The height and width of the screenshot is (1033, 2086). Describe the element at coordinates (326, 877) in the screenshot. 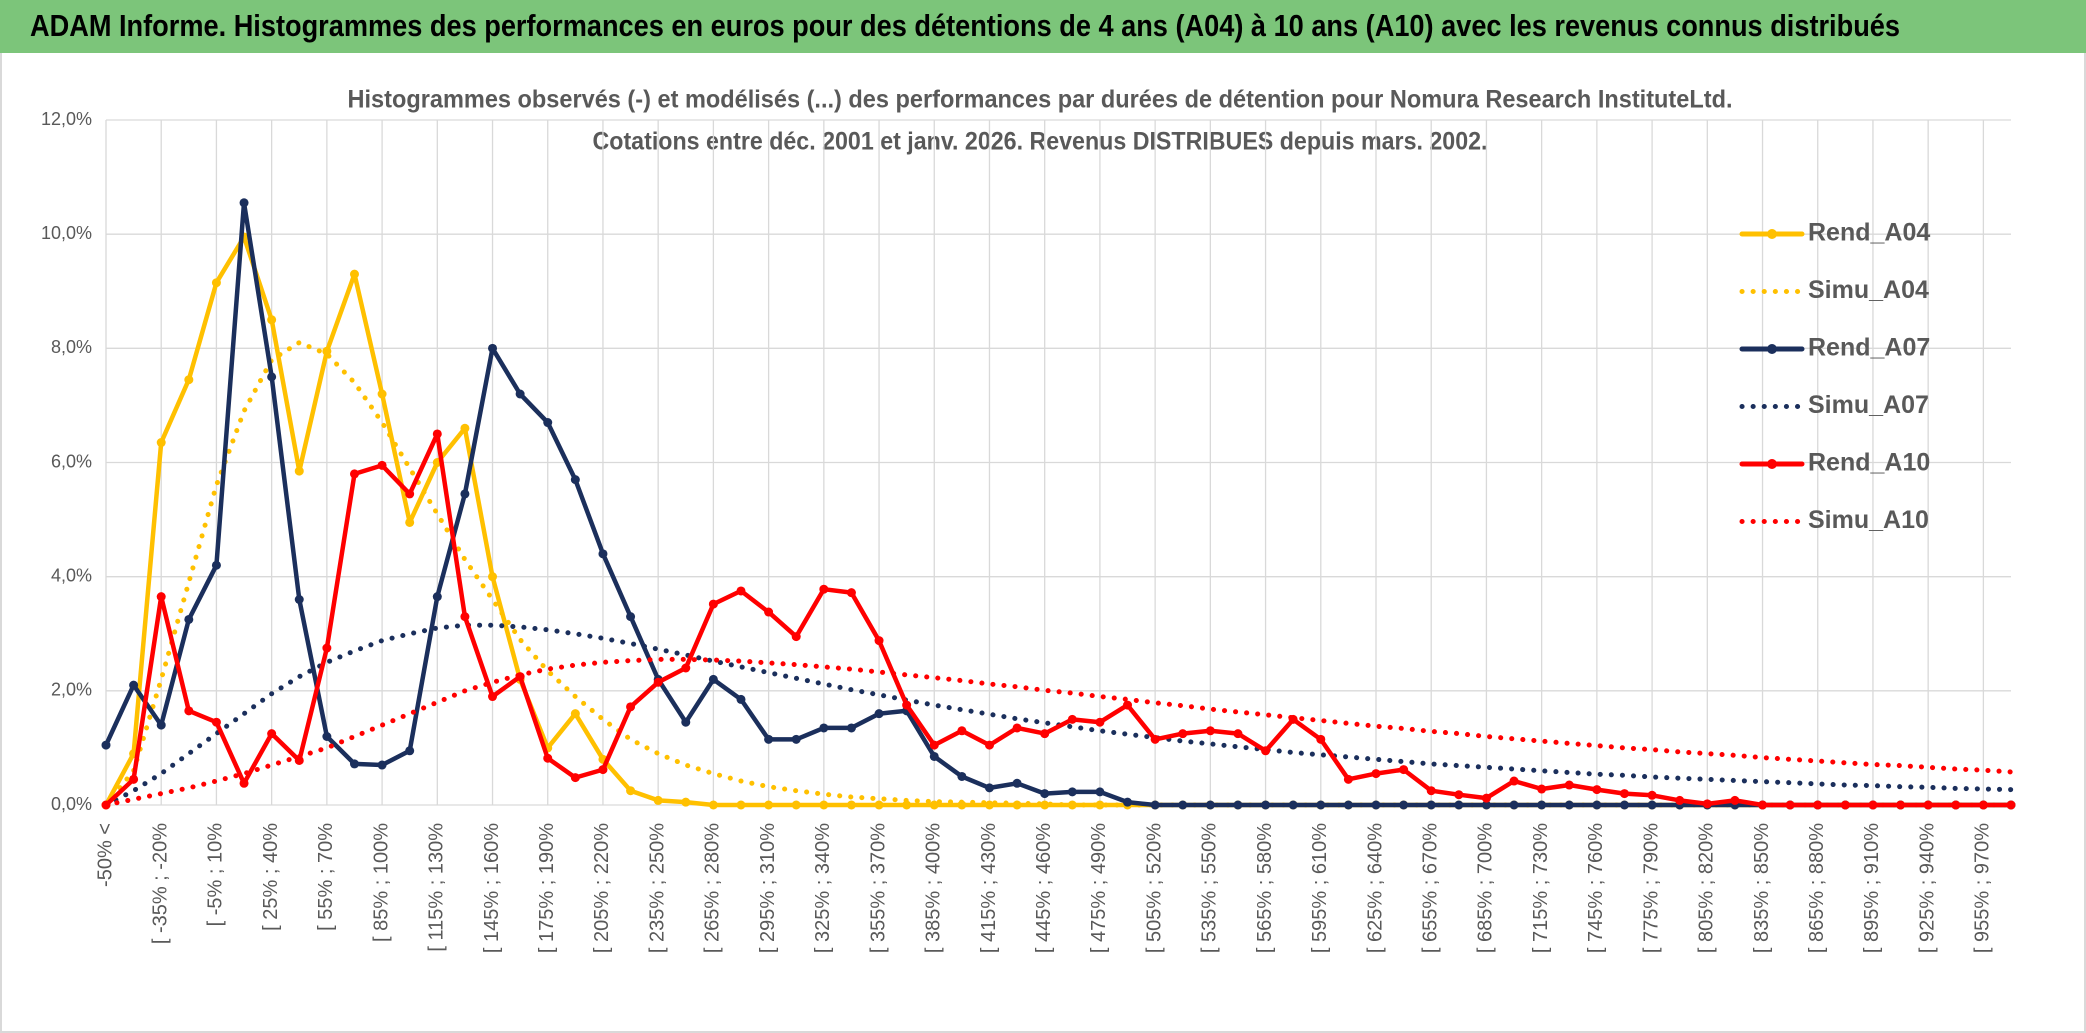

I see `x-tick-label: [ 55% ; 70%` at that location.